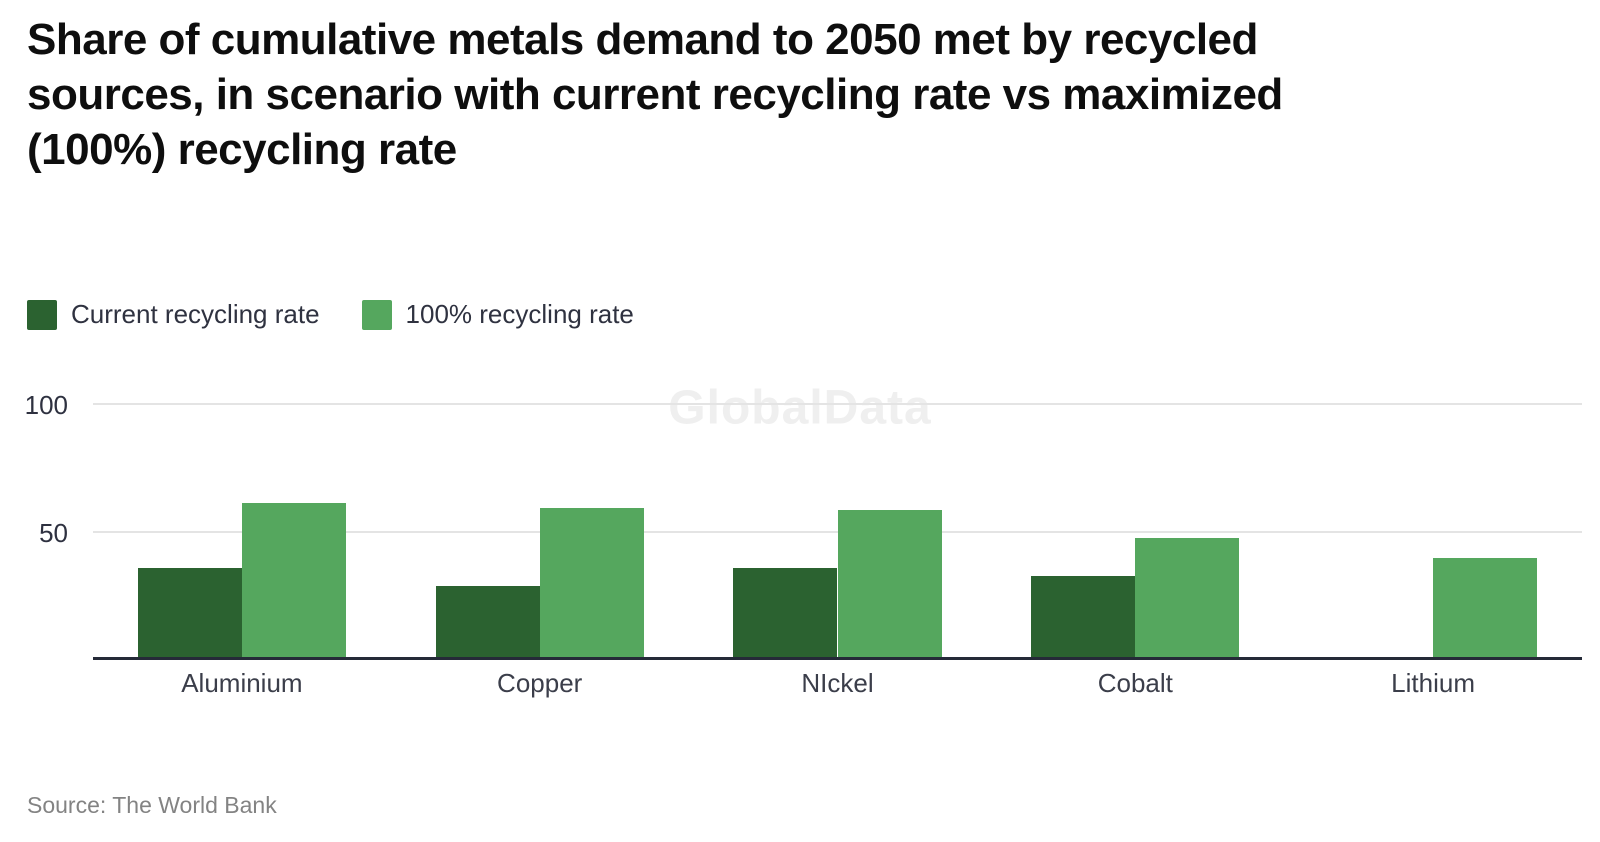 This screenshot has height=842, width=1600. I want to click on x-label-aluminium: Aluminium, so click(242, 683).